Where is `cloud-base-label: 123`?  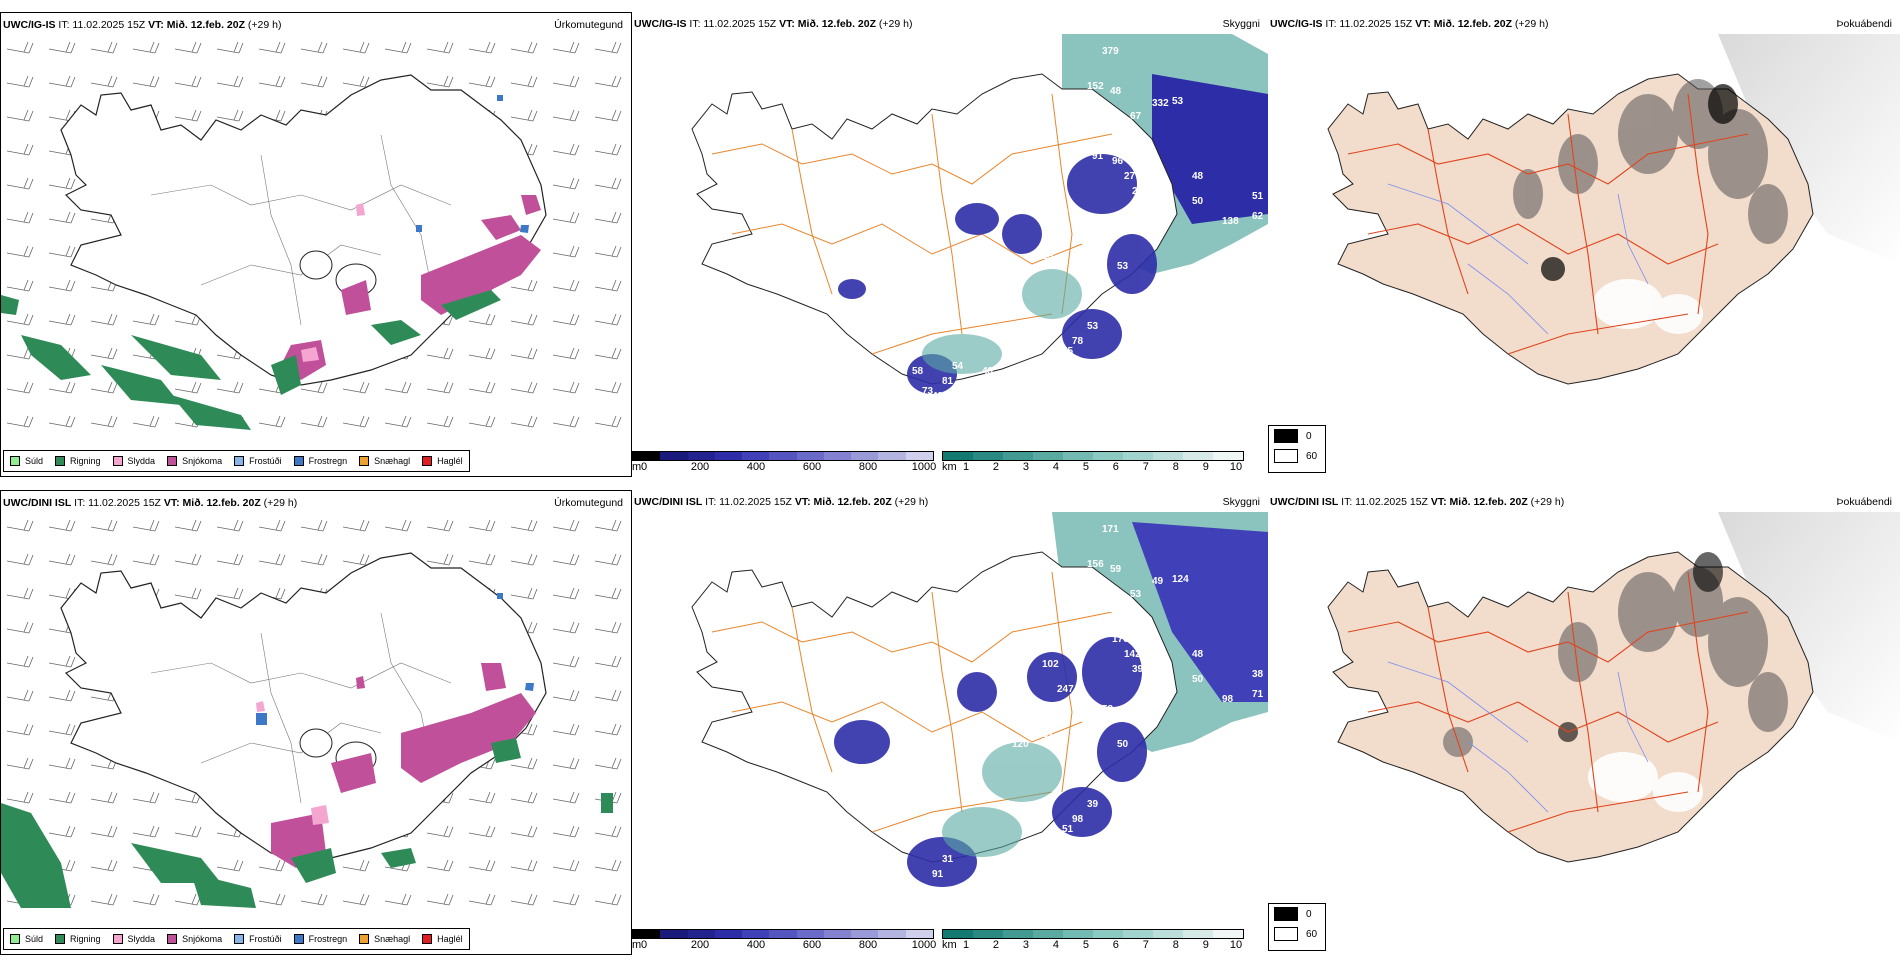 cloud-base-label: 123 is located at coordinates (1045, 256).